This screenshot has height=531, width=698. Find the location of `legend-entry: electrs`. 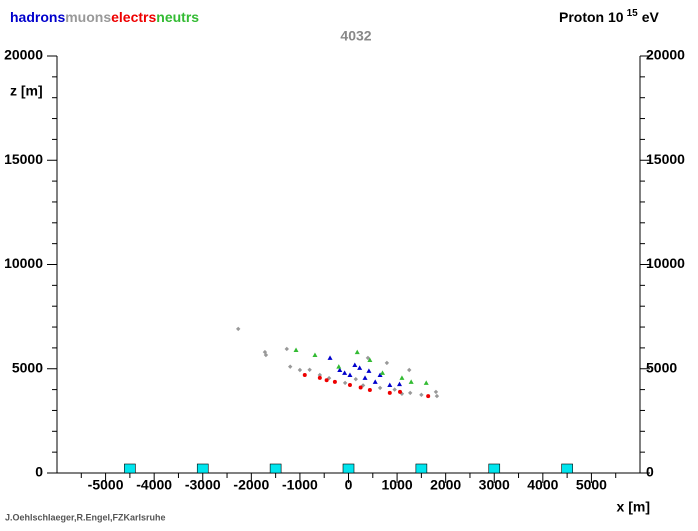

legend-entry: electrs is located at coordinates (133, 17).